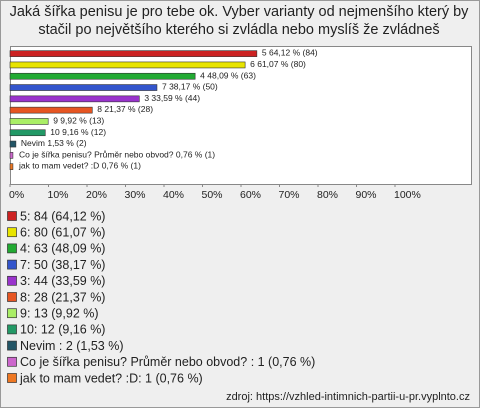 Image resolution: width=480 pixels, height=408 pixels. What do you see at coordinates (58, 195) in the screenshot?
I see `x-tick-label: 10%` at bounding box center [58, 195].